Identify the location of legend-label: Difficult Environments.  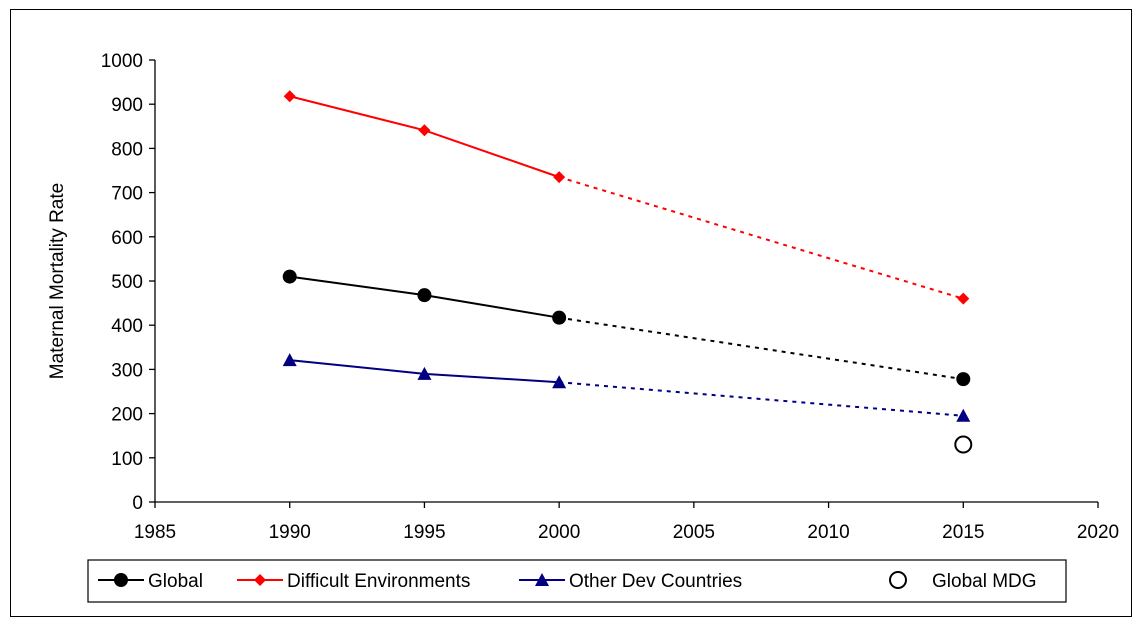
(378, 581).